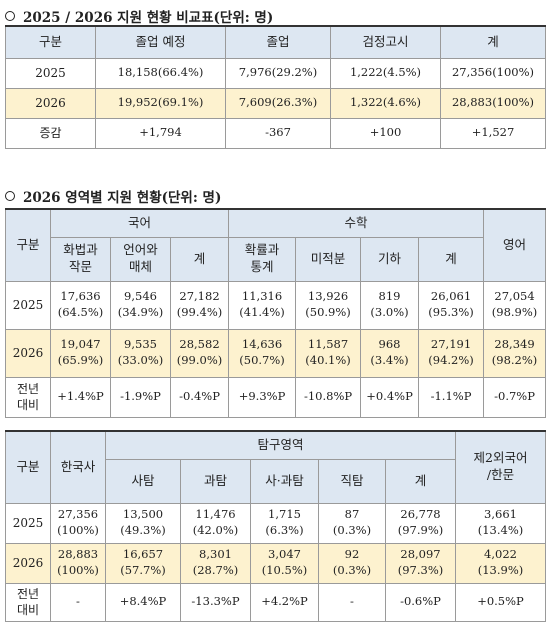  I want to click on cell-line: (0.3%), so click(352, 570).